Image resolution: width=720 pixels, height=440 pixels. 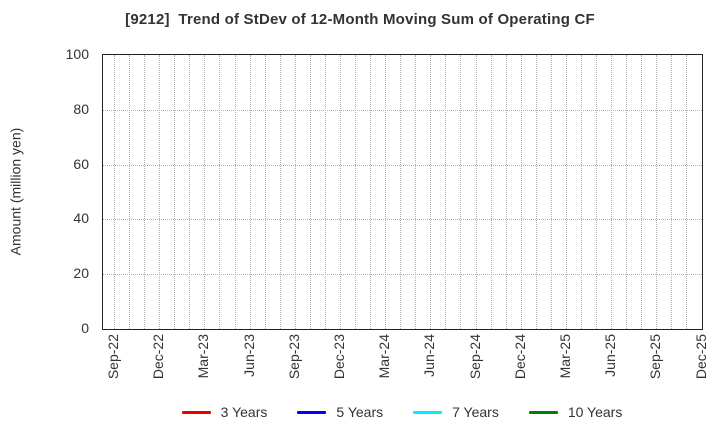 I want to click on y-axis-title: Amount (million yen), so click(x=15, y=191).